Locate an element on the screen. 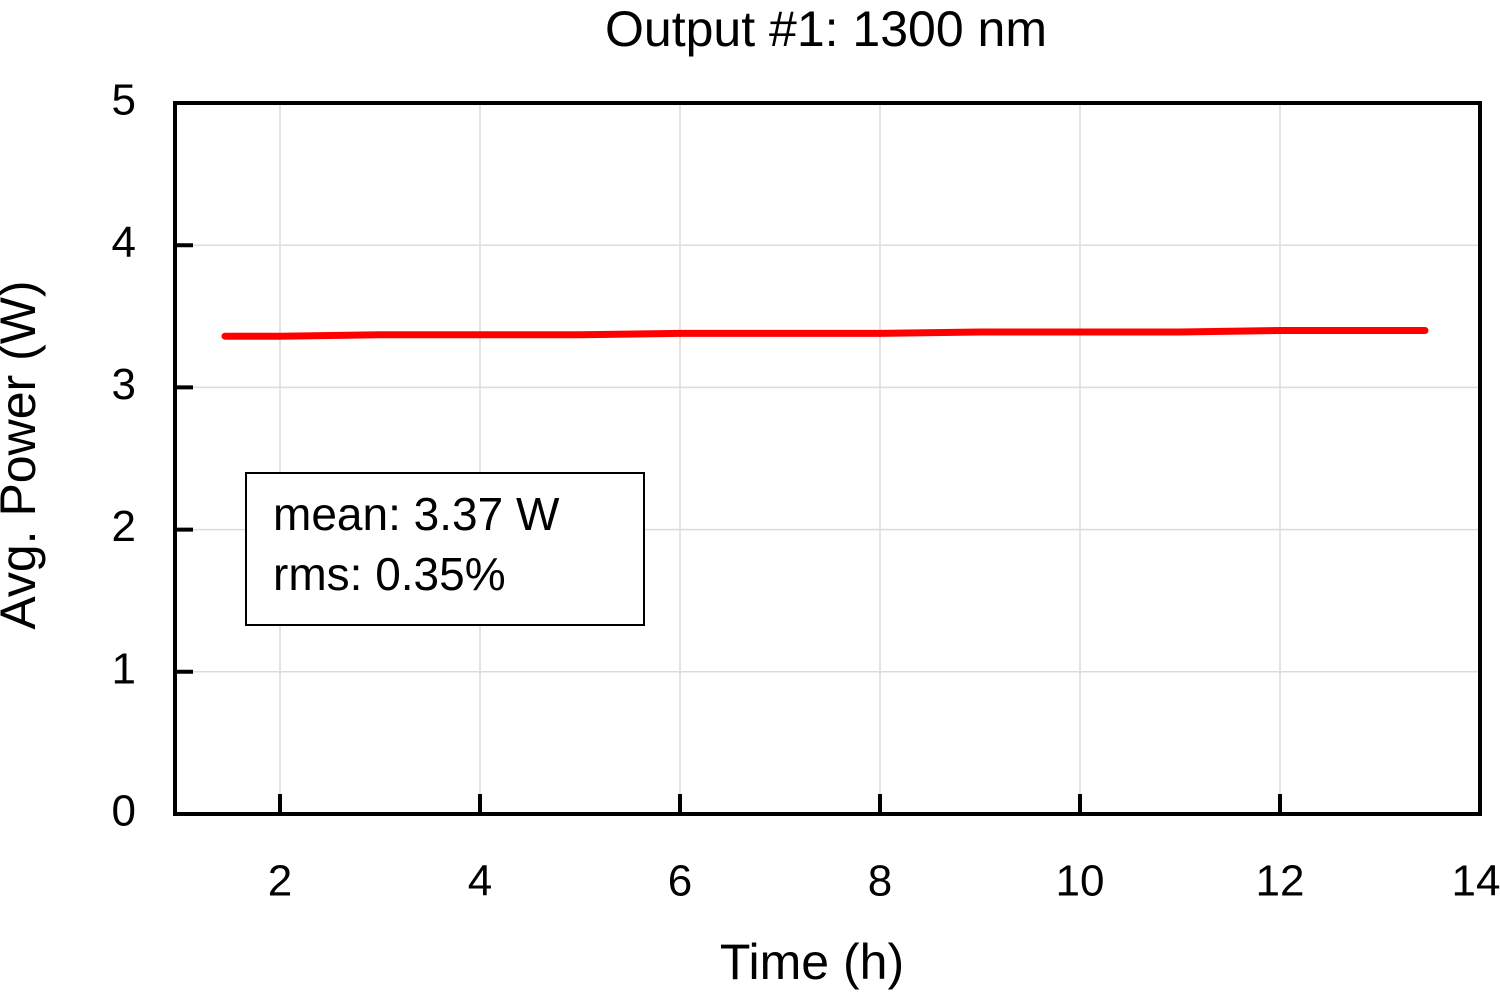  x-tick-label: 6 is located at coordinates (680, 881).